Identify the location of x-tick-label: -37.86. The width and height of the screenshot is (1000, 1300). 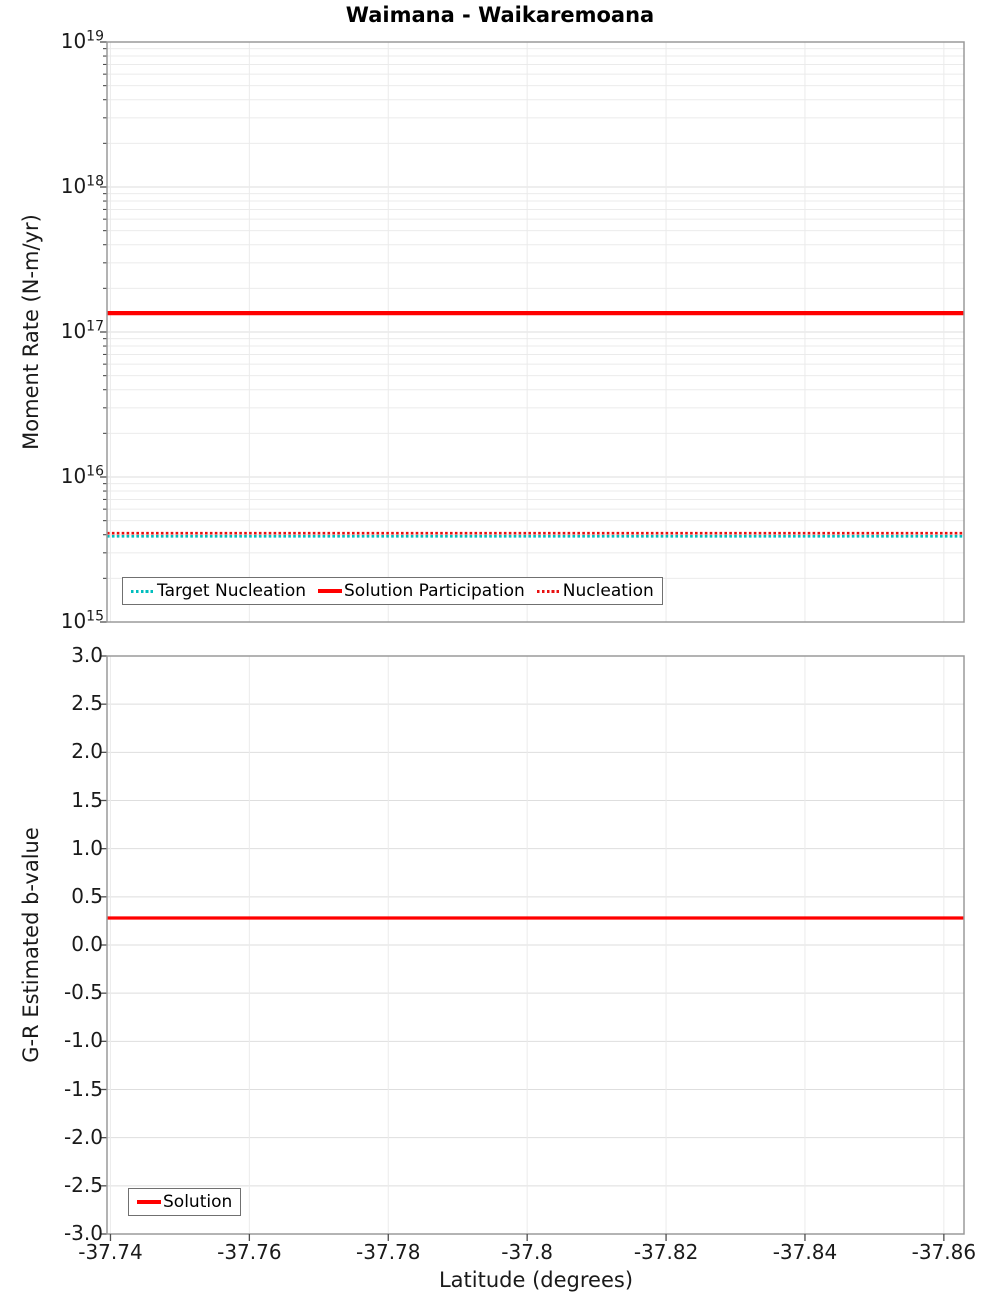
(944, 1252).